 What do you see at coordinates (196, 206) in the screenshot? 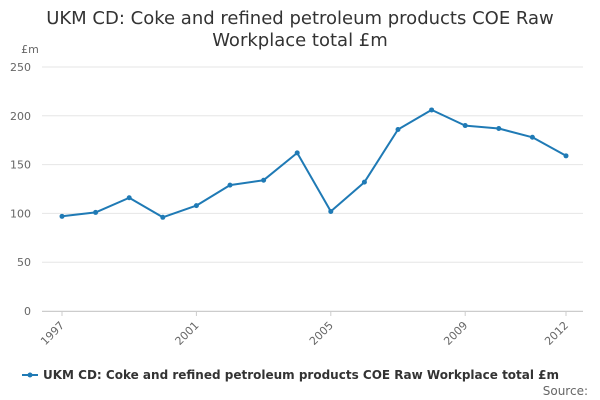
I see `data-point-2001` at bounding box center [196, 206].